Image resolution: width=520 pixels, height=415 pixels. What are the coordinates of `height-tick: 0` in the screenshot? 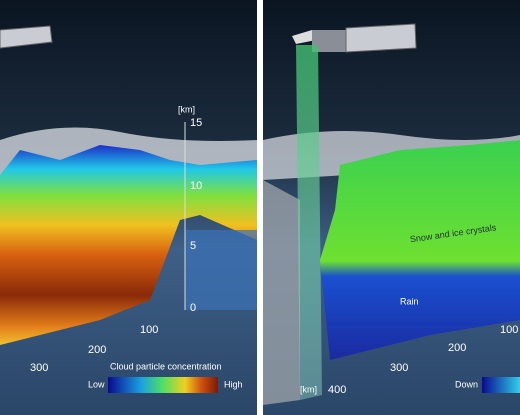 It's located at (193, 308).